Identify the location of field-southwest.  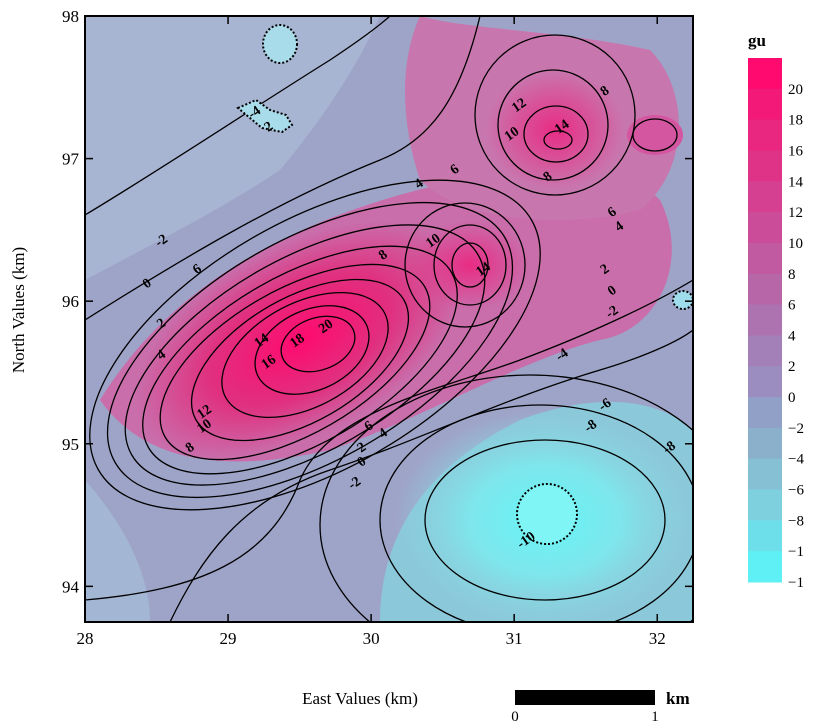
(117, 551).